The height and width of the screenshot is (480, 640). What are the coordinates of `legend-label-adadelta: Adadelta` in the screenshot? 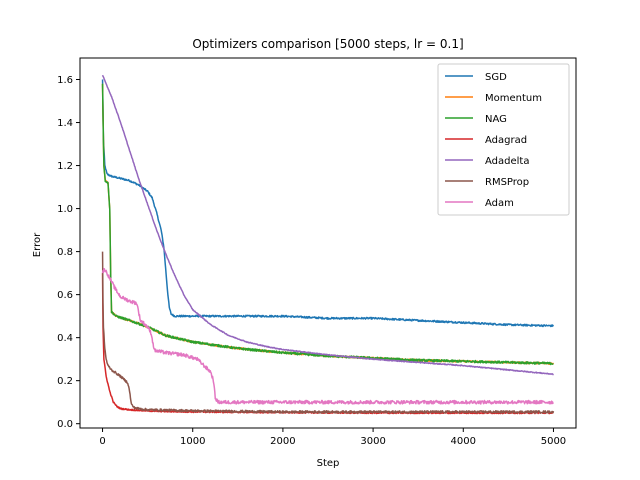 It's located at (507, 161).